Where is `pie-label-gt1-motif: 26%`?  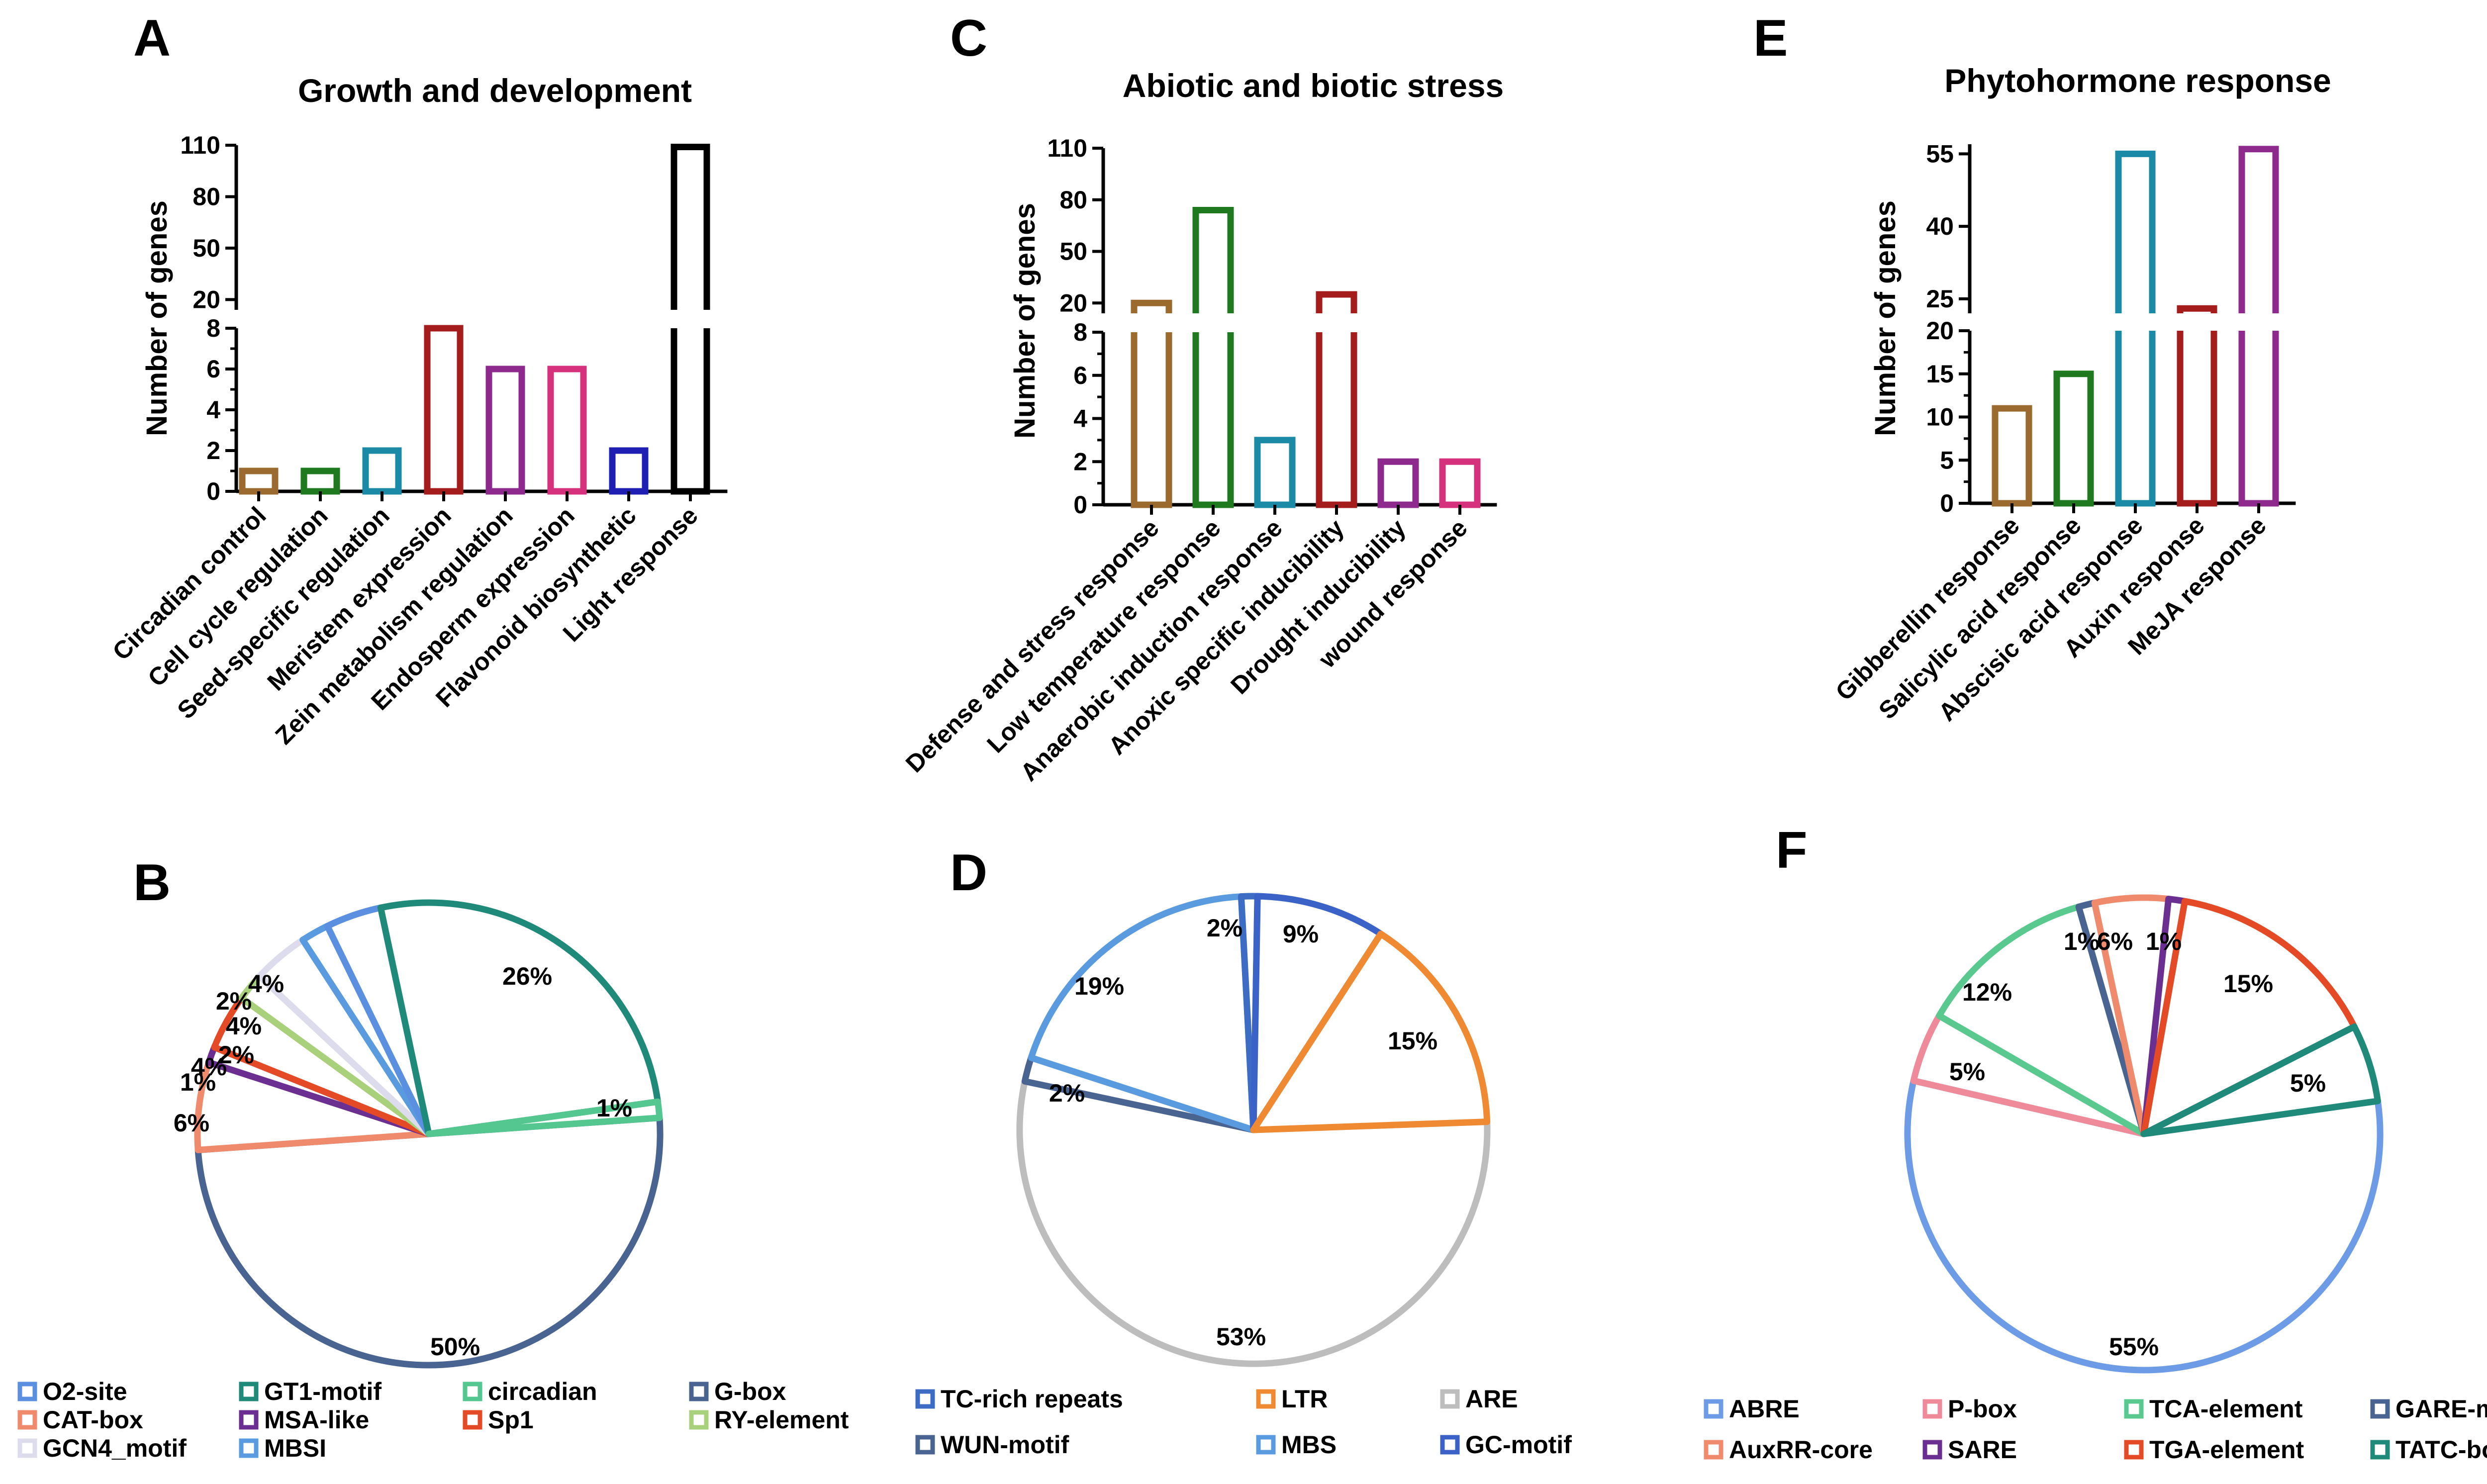 pie-label-gt1-motif: 26% is located at coordinates (527, 976).